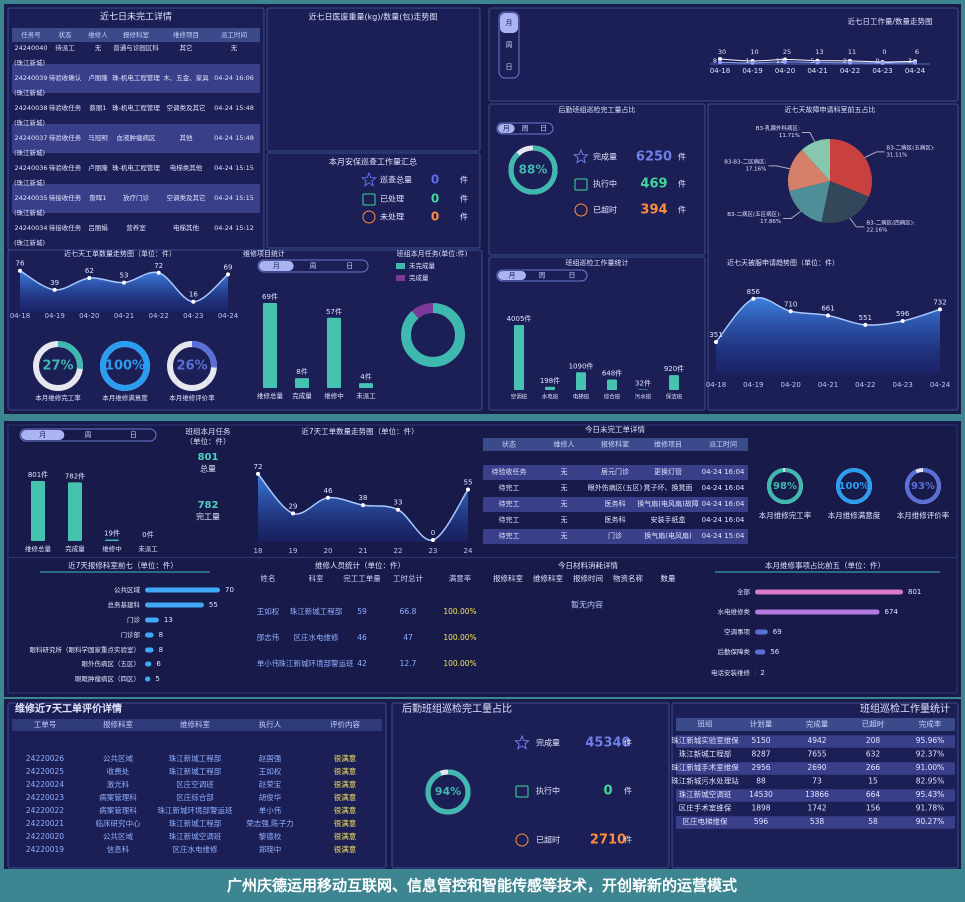 The height and width of the screenshot is (902, 965). What do you see at coordinates (435, 180) in the screenshot?
I see `stat-value: 0` at bounding box center [435, 180].